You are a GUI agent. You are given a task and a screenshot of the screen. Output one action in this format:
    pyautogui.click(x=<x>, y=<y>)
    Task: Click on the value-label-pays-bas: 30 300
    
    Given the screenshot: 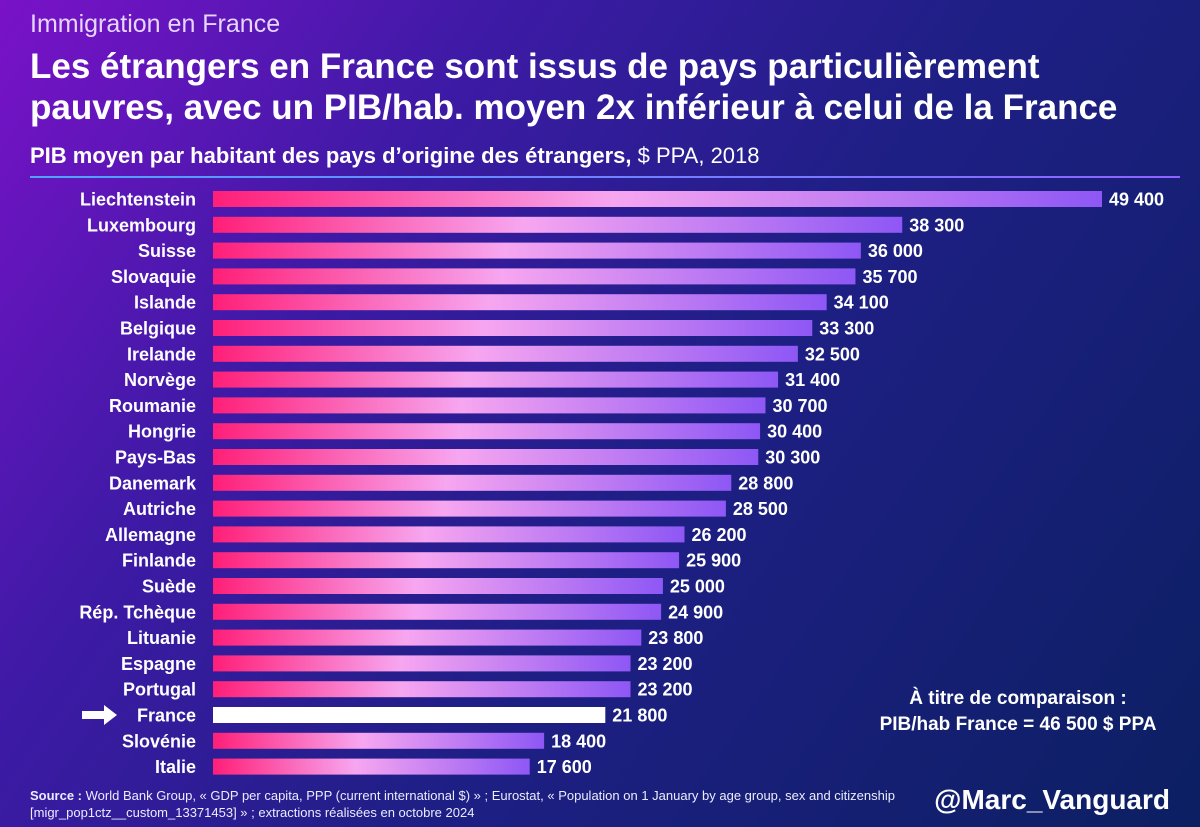 What is the action you would take?
    pyautogui.click(x=792, y=458)
    